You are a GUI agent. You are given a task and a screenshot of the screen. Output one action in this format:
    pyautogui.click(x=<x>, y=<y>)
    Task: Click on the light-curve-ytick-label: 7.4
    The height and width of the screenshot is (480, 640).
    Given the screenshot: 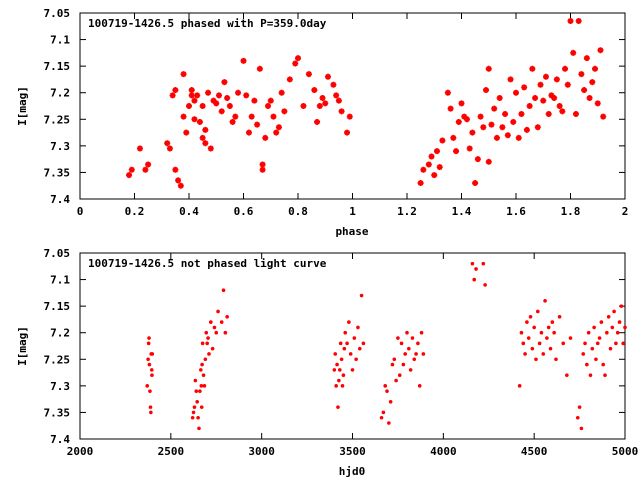 What is the action you would take?
    pyautogui.click(x=60, y=439)
    